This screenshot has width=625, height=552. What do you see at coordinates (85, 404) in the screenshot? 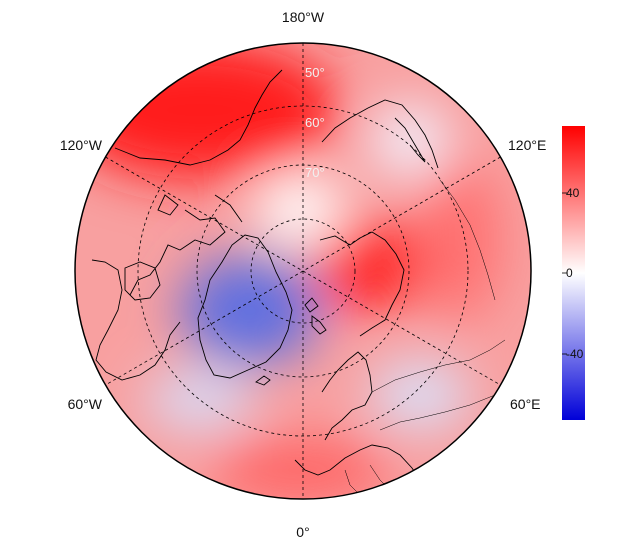
I see `lon-label-60w: 60°W` at bounding box center [85, 404].